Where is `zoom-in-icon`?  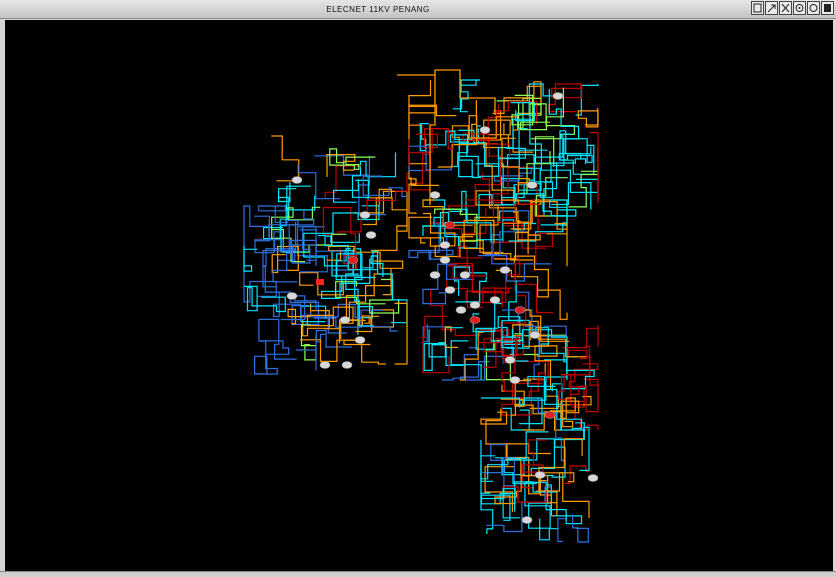
zoom-in-icon is located at coordinates (799, 8).